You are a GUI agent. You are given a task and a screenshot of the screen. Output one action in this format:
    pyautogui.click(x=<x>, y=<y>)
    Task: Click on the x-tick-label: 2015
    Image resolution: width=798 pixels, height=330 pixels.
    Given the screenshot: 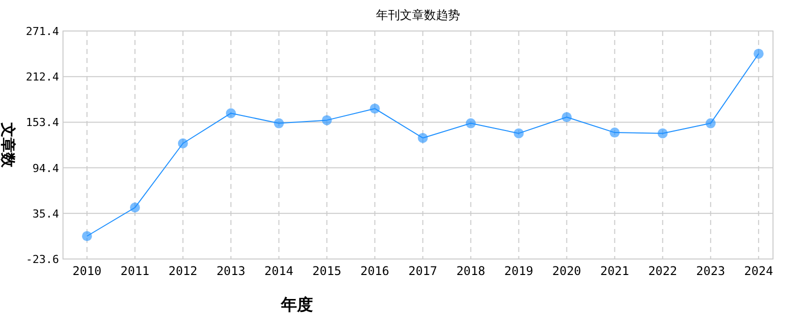 What is the action you would take?
    pyautogui.click(x=327, y=271)
    